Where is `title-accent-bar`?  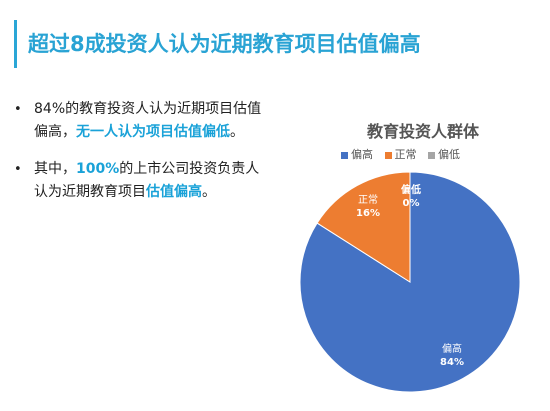
title-accent-bar is located at coordinates (15, 44).